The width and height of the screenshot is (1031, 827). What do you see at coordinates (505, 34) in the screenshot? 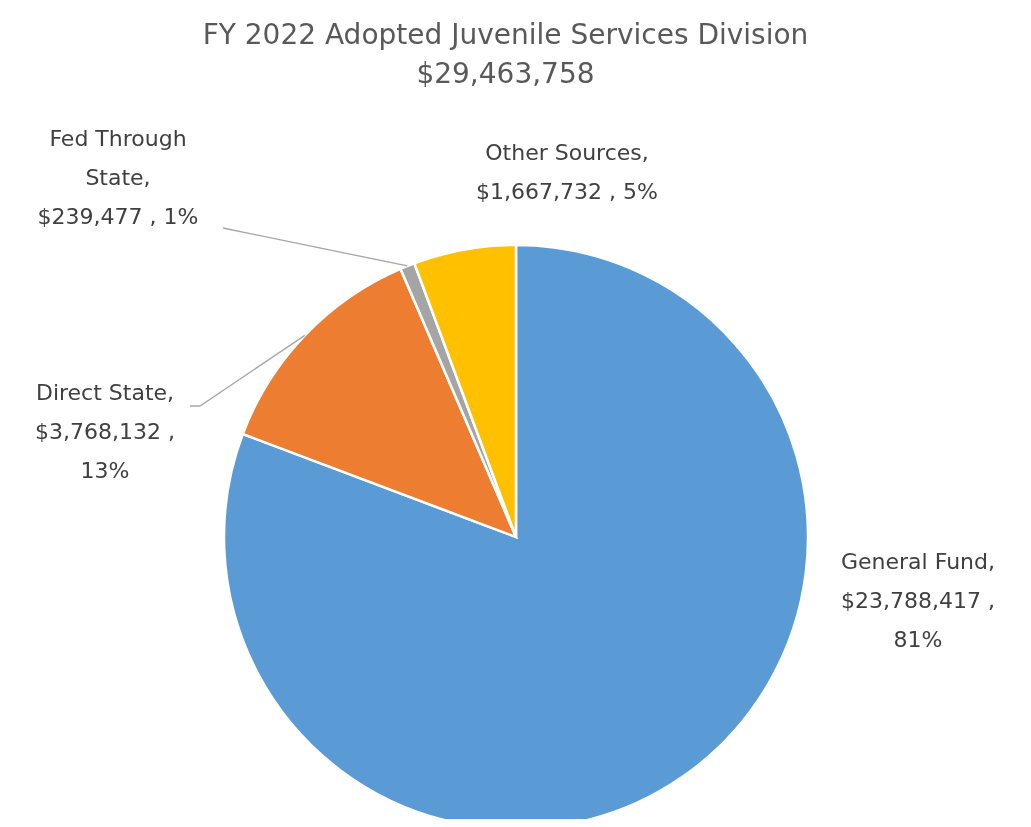
I see `chart-title: FY 2022 Adopted Juvenile Services Division` at bounding box center [505, 34].